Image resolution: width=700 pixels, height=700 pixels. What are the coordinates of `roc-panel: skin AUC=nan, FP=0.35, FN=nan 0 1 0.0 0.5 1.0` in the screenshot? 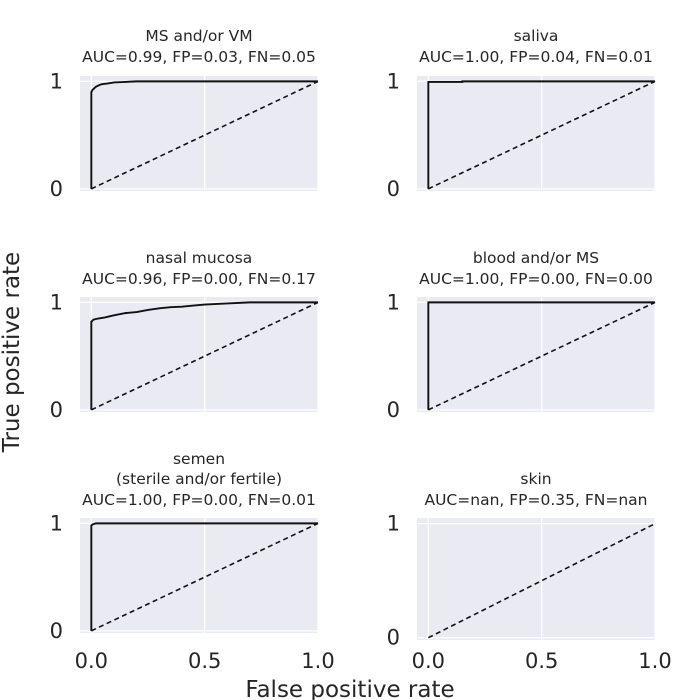 It's located at (529, 571).